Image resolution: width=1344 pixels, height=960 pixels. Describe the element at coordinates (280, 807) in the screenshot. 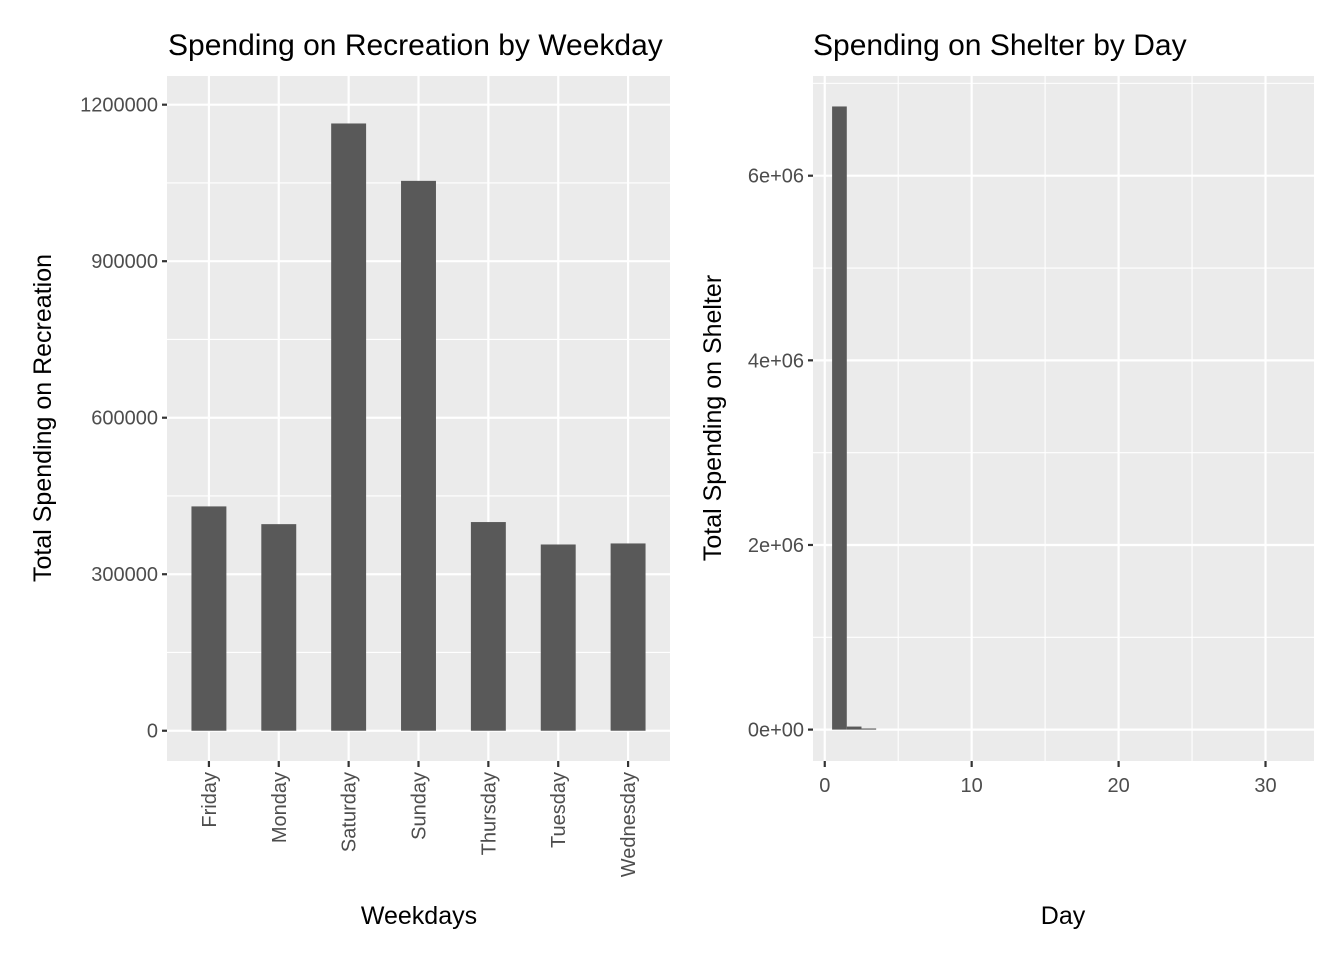

I see `x-tick-label: Monday` at that location.